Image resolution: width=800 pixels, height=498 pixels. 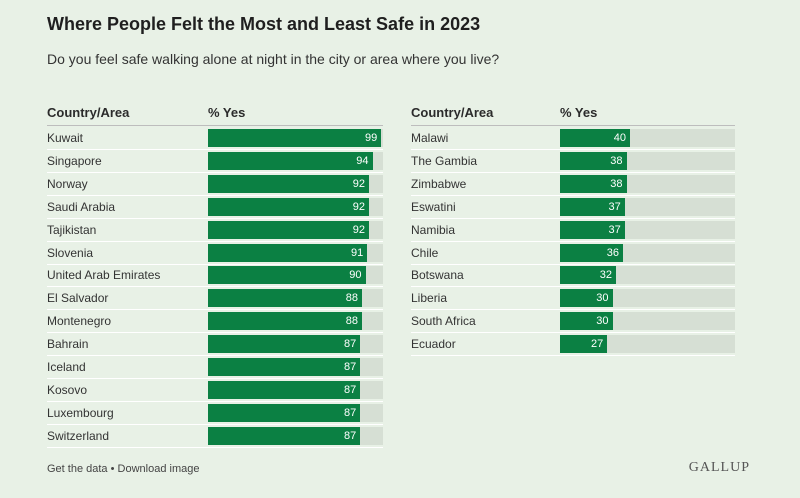 What do you see at coordinates (67, 183) in the screenshot?
I see `country-label: Norway` at bounding box center [67, 183].